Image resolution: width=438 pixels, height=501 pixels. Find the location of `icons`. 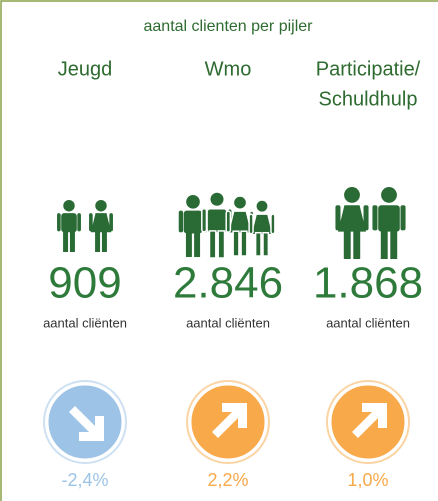

icons is located at coordinates (231, 223).